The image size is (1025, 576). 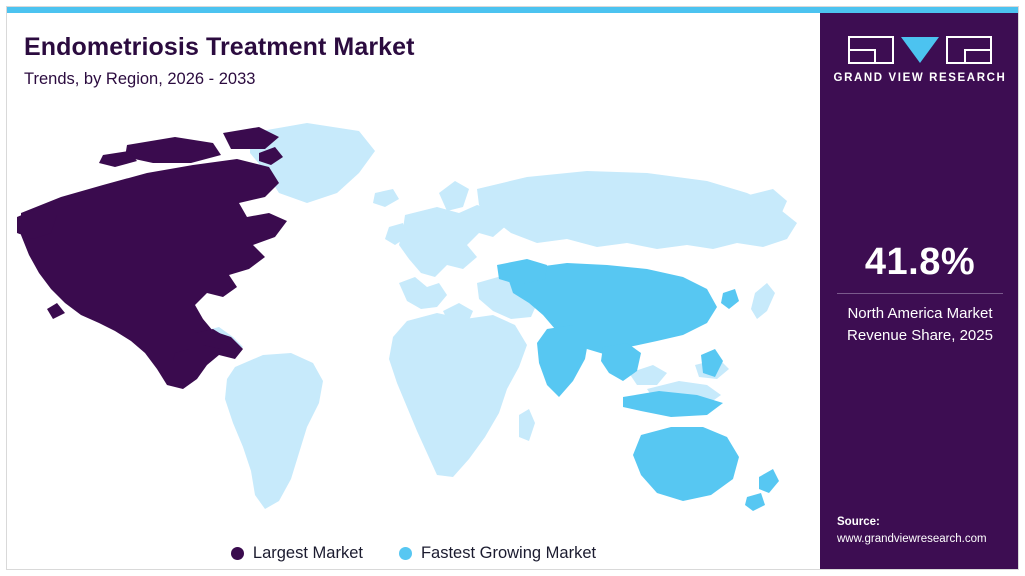 I want to click on brand-logo: GRAND VIEW RESEARCH, so click(x=919, y=59).